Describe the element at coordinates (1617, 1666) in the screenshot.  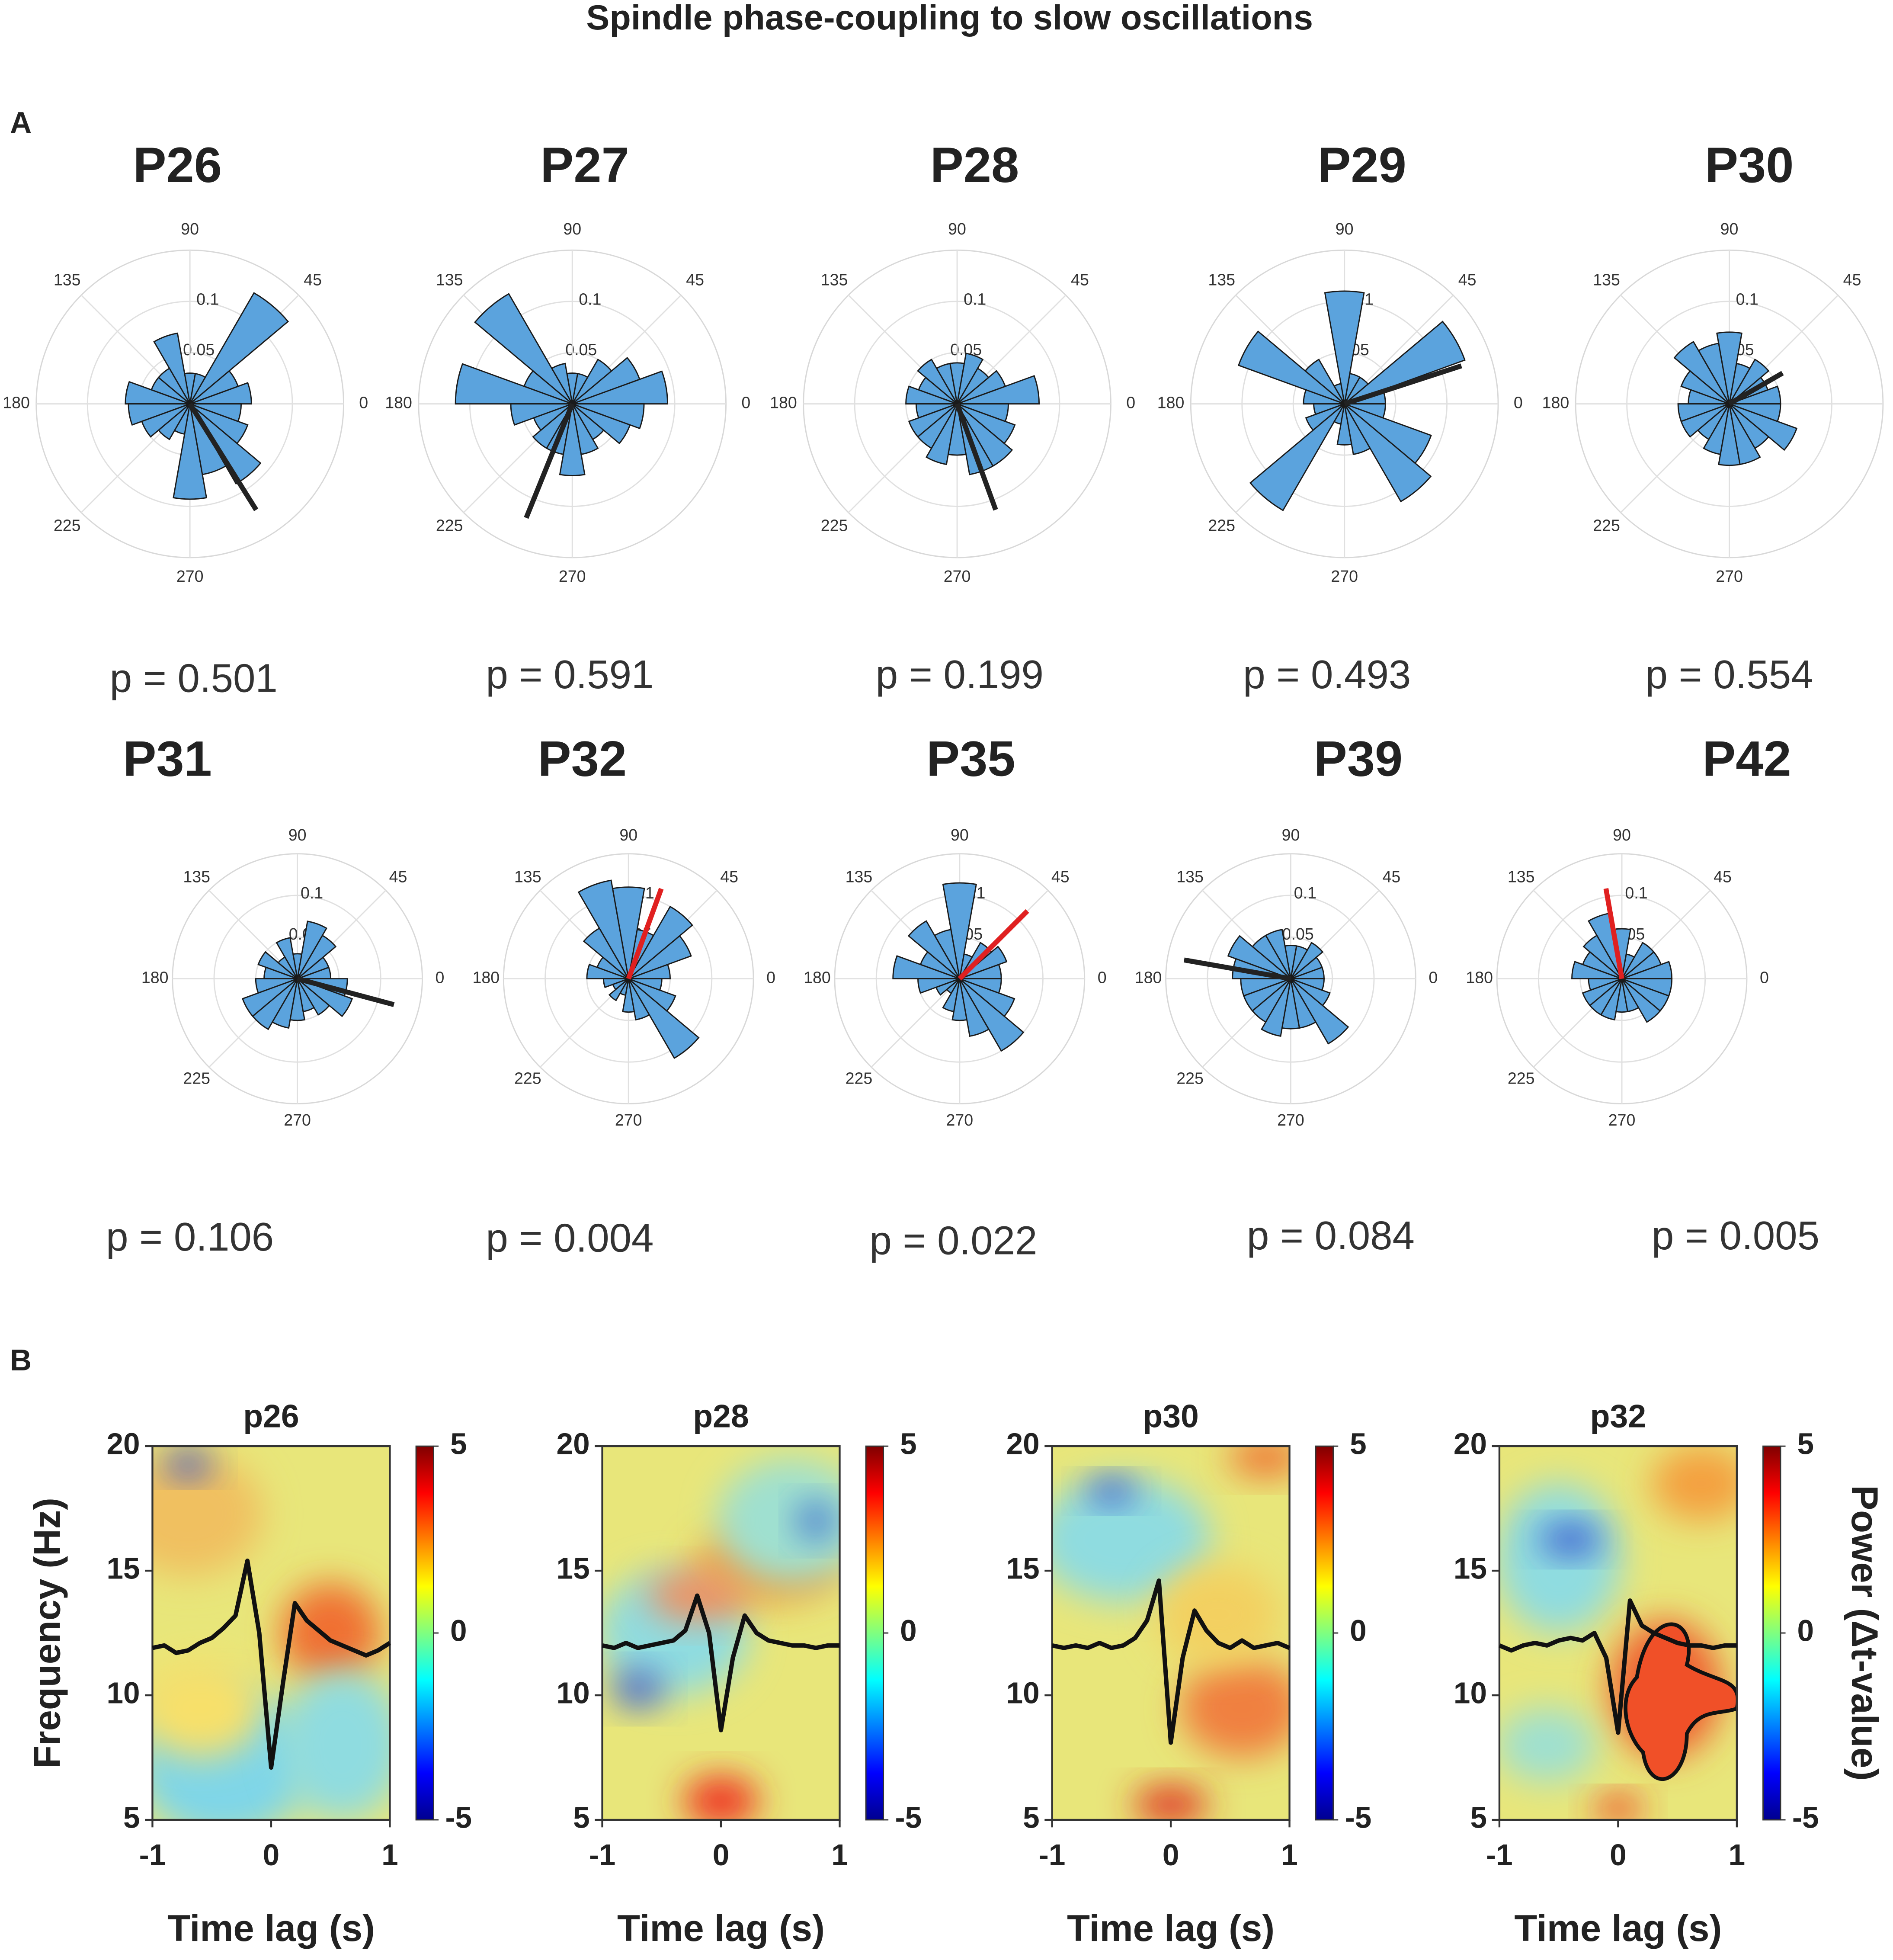
I see `trace-line` at that location.